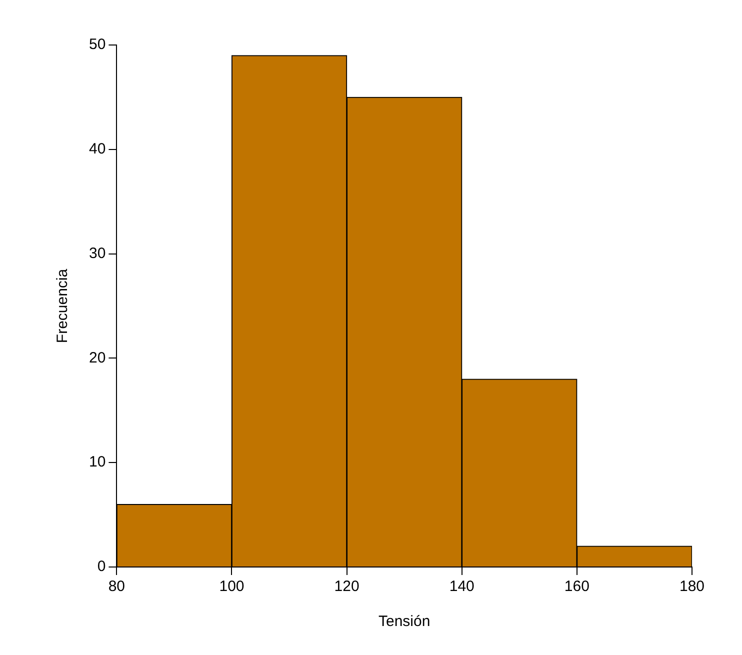 This screenshot has width=742, height=655. Describe the element at coordinates (404, 621) in the screenshot. I see `x-axis-title: Tensión` at that location.